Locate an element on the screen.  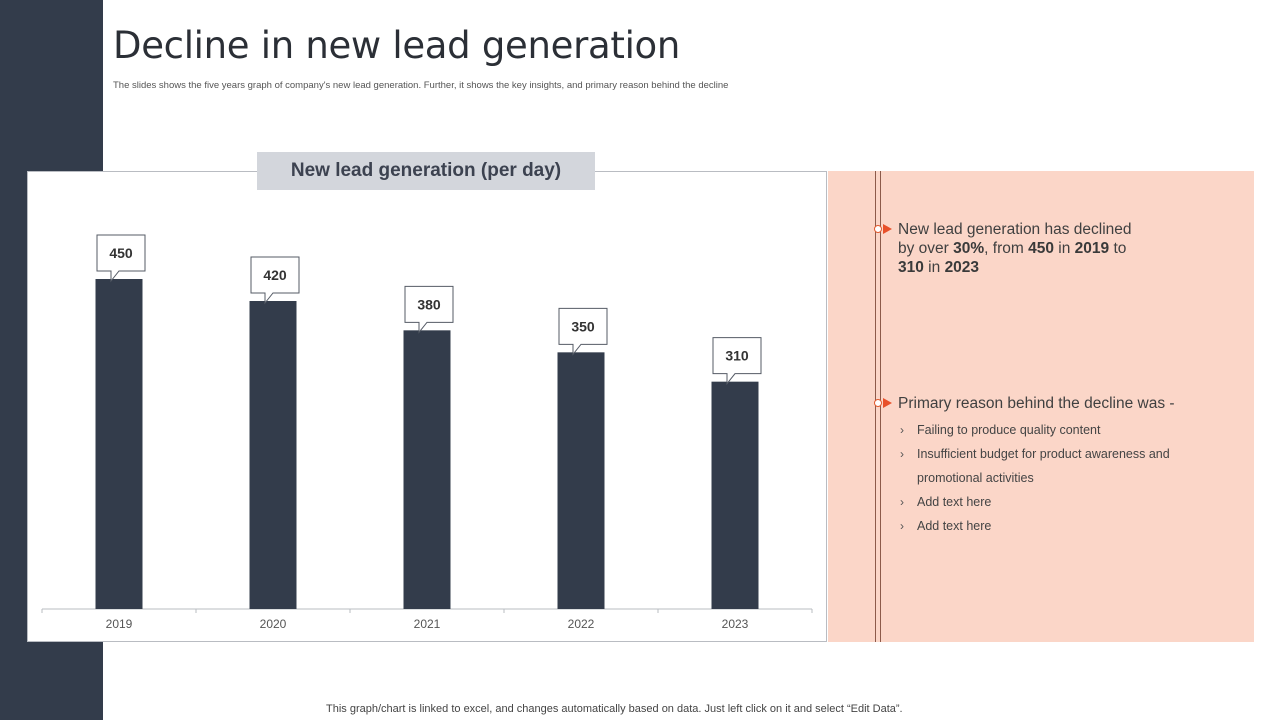
x-tick-label-2021: 2021 is located at coordinates (427, 624).